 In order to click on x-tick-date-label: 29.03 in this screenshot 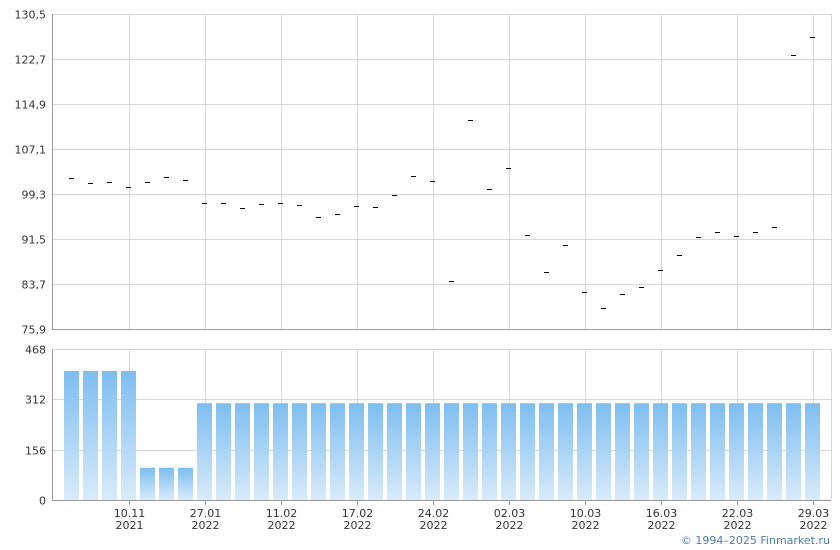, I will do `click(814, 513)`.